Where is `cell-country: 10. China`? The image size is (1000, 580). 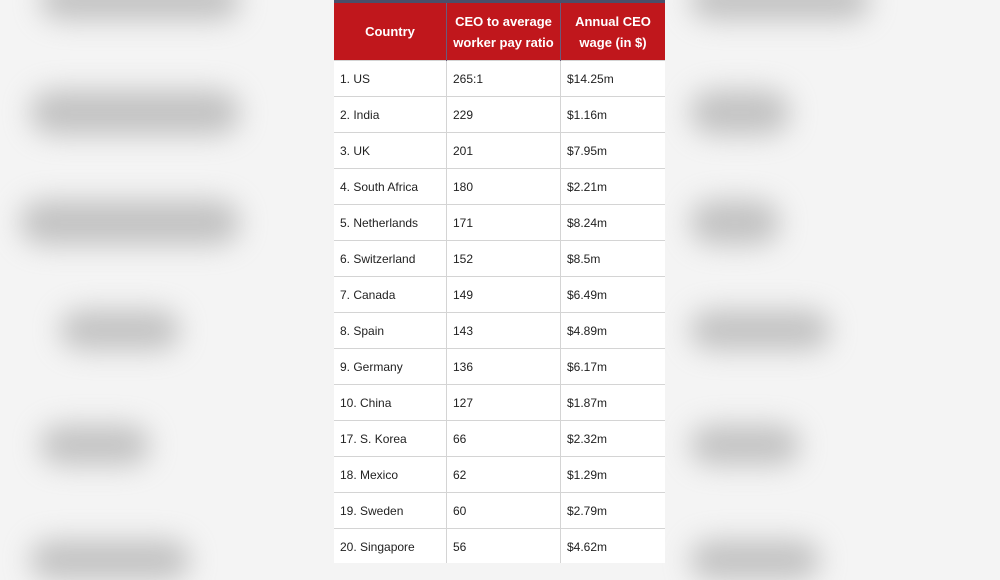
cell-country: 10. China is located at coordinates (390, 402).